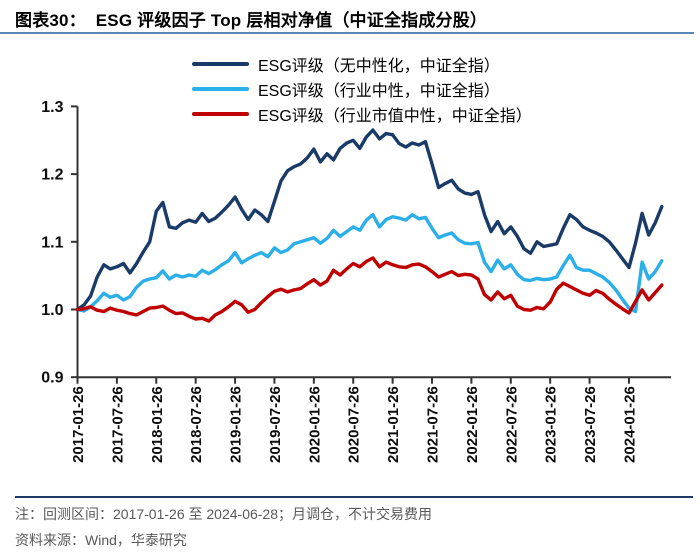  I want to click on x-tick-label: 2023-01-26, so click(551, 424).